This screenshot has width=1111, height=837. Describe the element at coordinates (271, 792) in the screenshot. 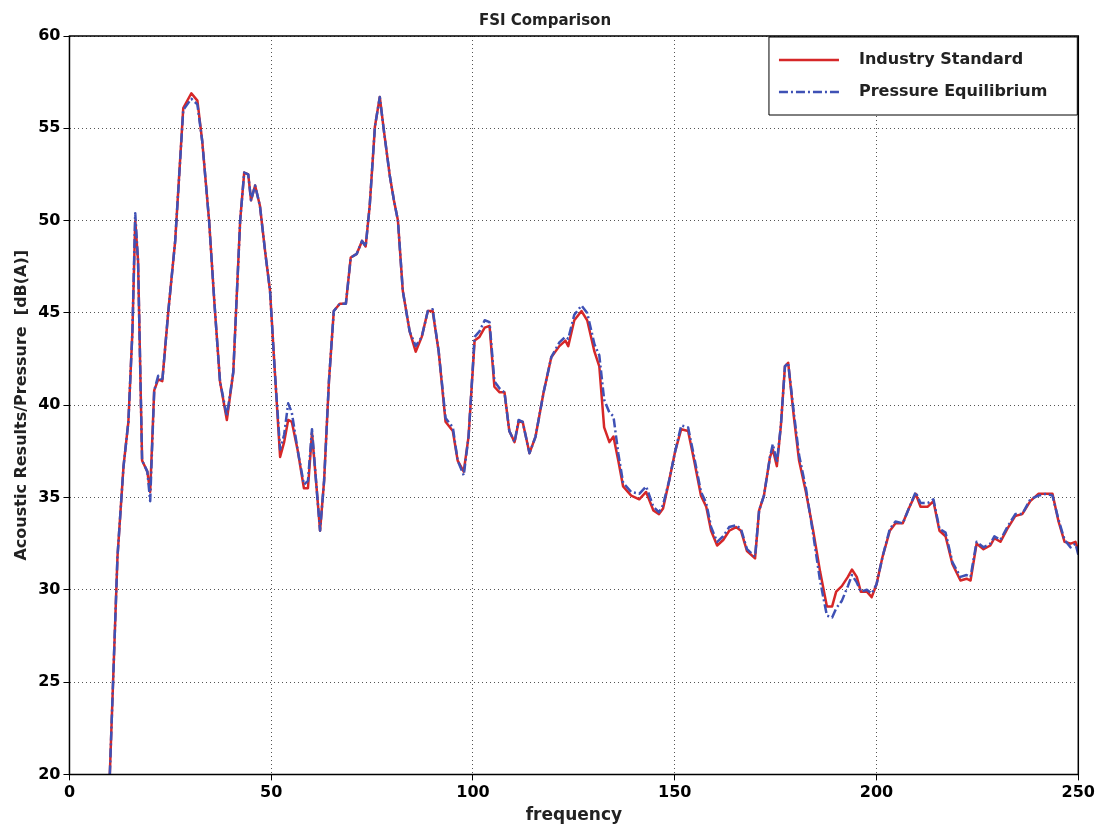

I see `x-tick-label: 50` at that location.